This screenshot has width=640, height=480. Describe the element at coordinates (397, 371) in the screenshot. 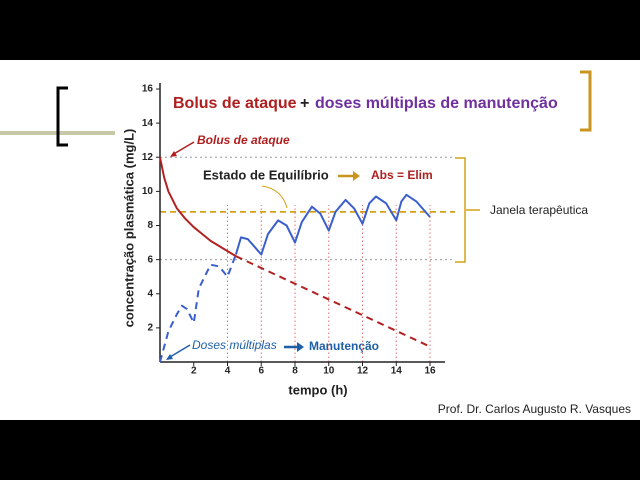

I see `x-tick-label: 14` at that location.